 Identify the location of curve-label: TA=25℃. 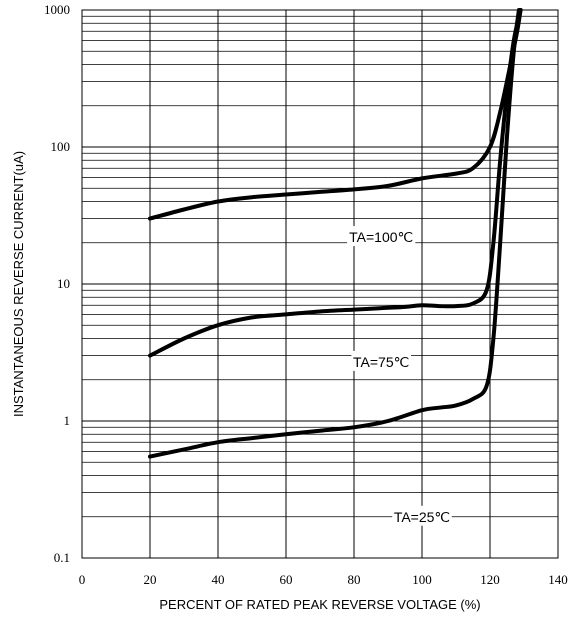
(422, 515).